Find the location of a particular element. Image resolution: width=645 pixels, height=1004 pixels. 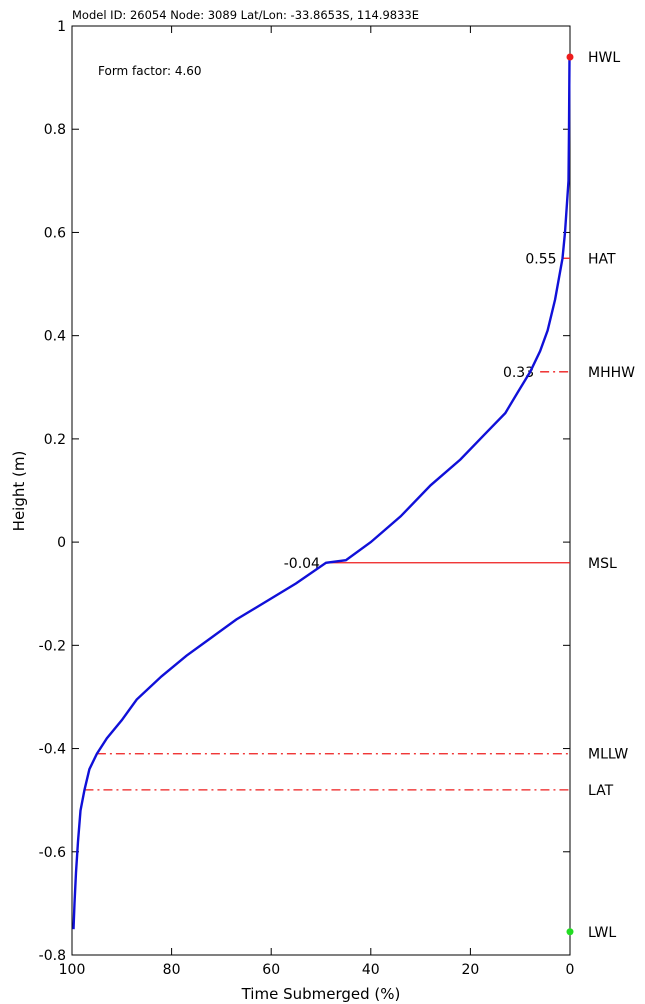

form-factor-label: Form factor: 4.60 is located at coordinates (150, 71).